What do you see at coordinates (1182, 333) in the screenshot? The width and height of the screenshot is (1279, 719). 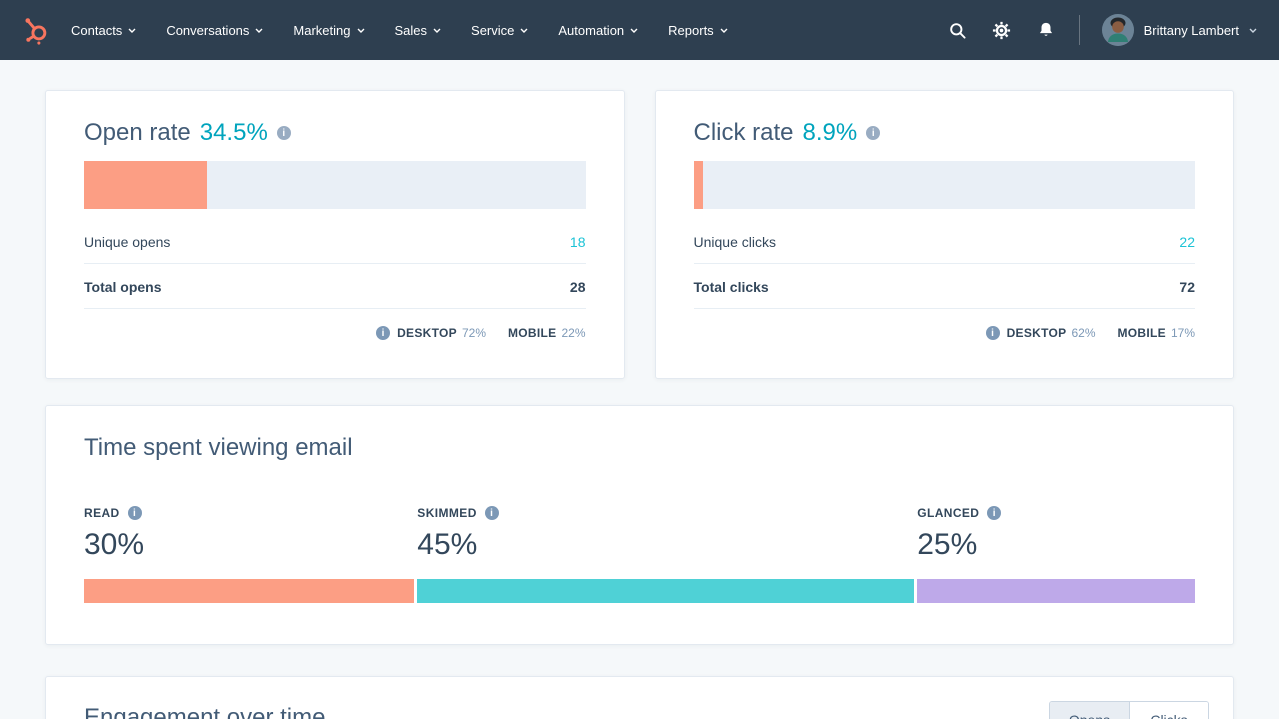 I see `mobile-value: 17%` at bounding box center [1182, 333].